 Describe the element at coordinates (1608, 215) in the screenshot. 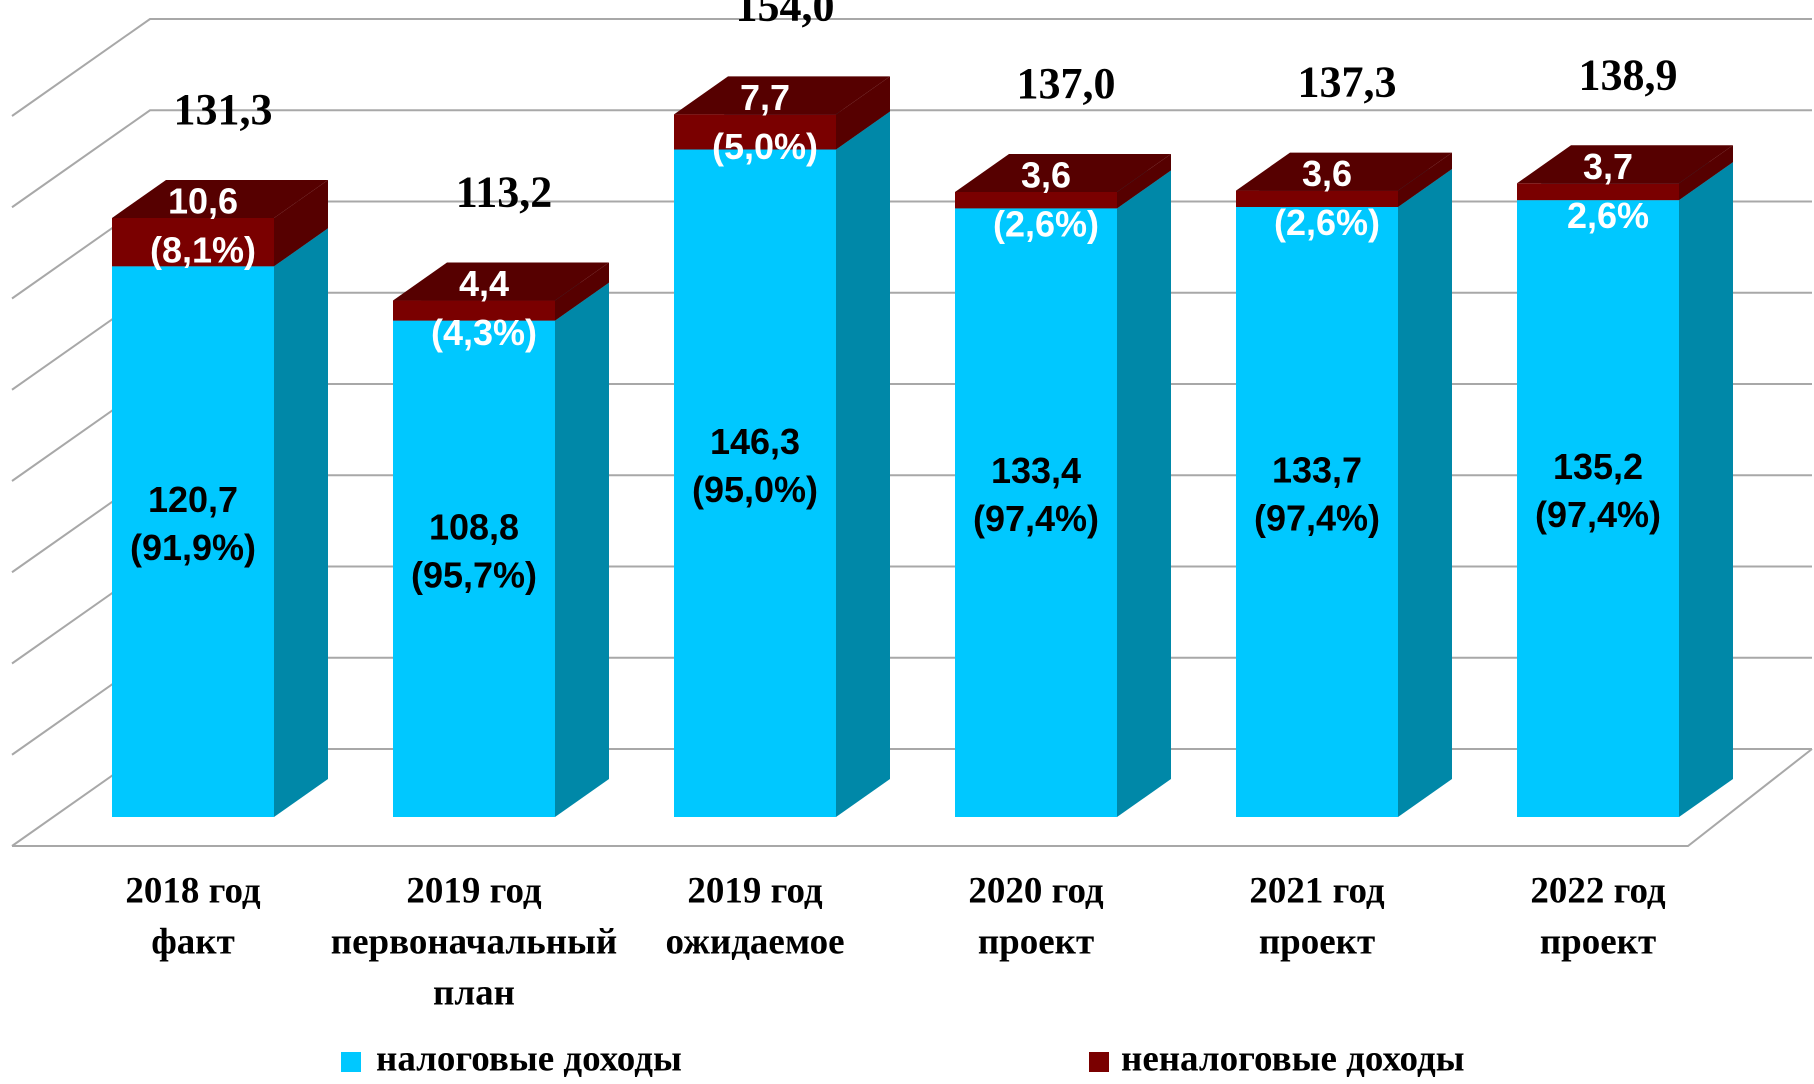

I see `share-label: 2,6%` at that location.